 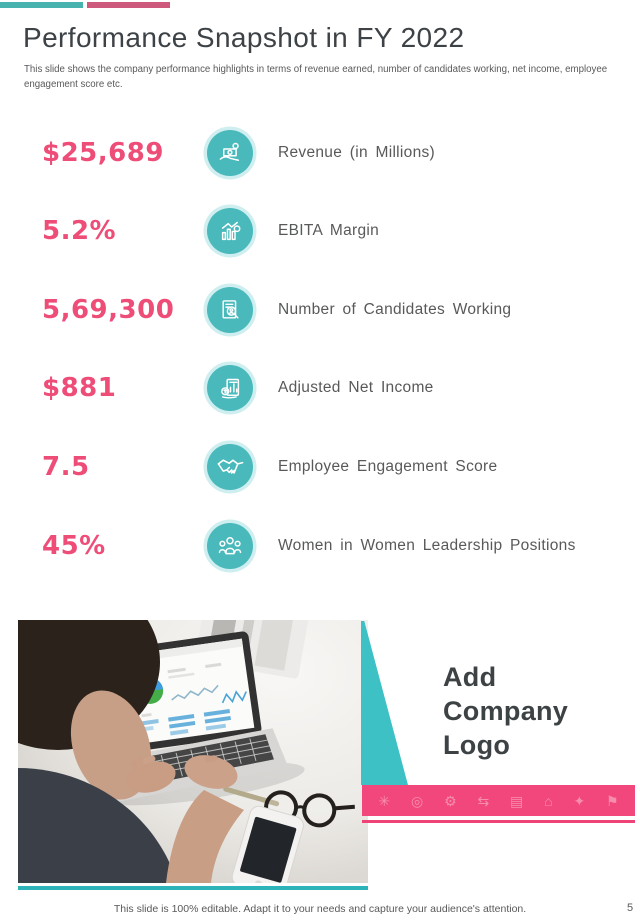 What do you see at coordinates (329, 230) in the screenshot?
I see `ebita-label: EBITA Margin` at bounding box center [329, 230].